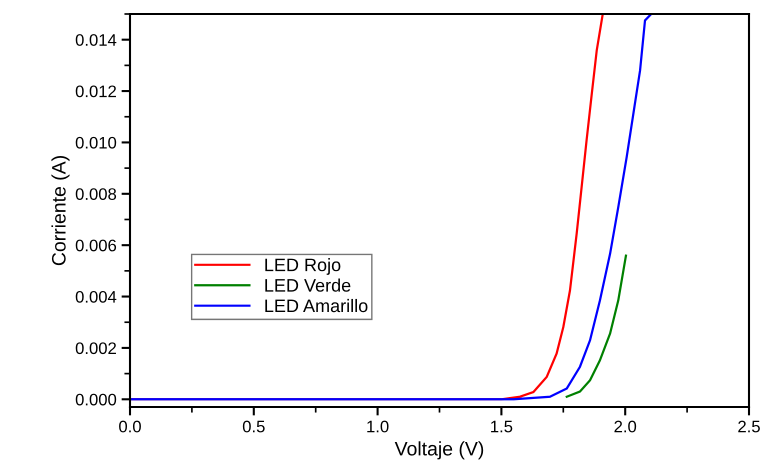 The height and width of the screenshot is (466, 764). I want to click on x-tick-label: 2.5, so click(749, 426).